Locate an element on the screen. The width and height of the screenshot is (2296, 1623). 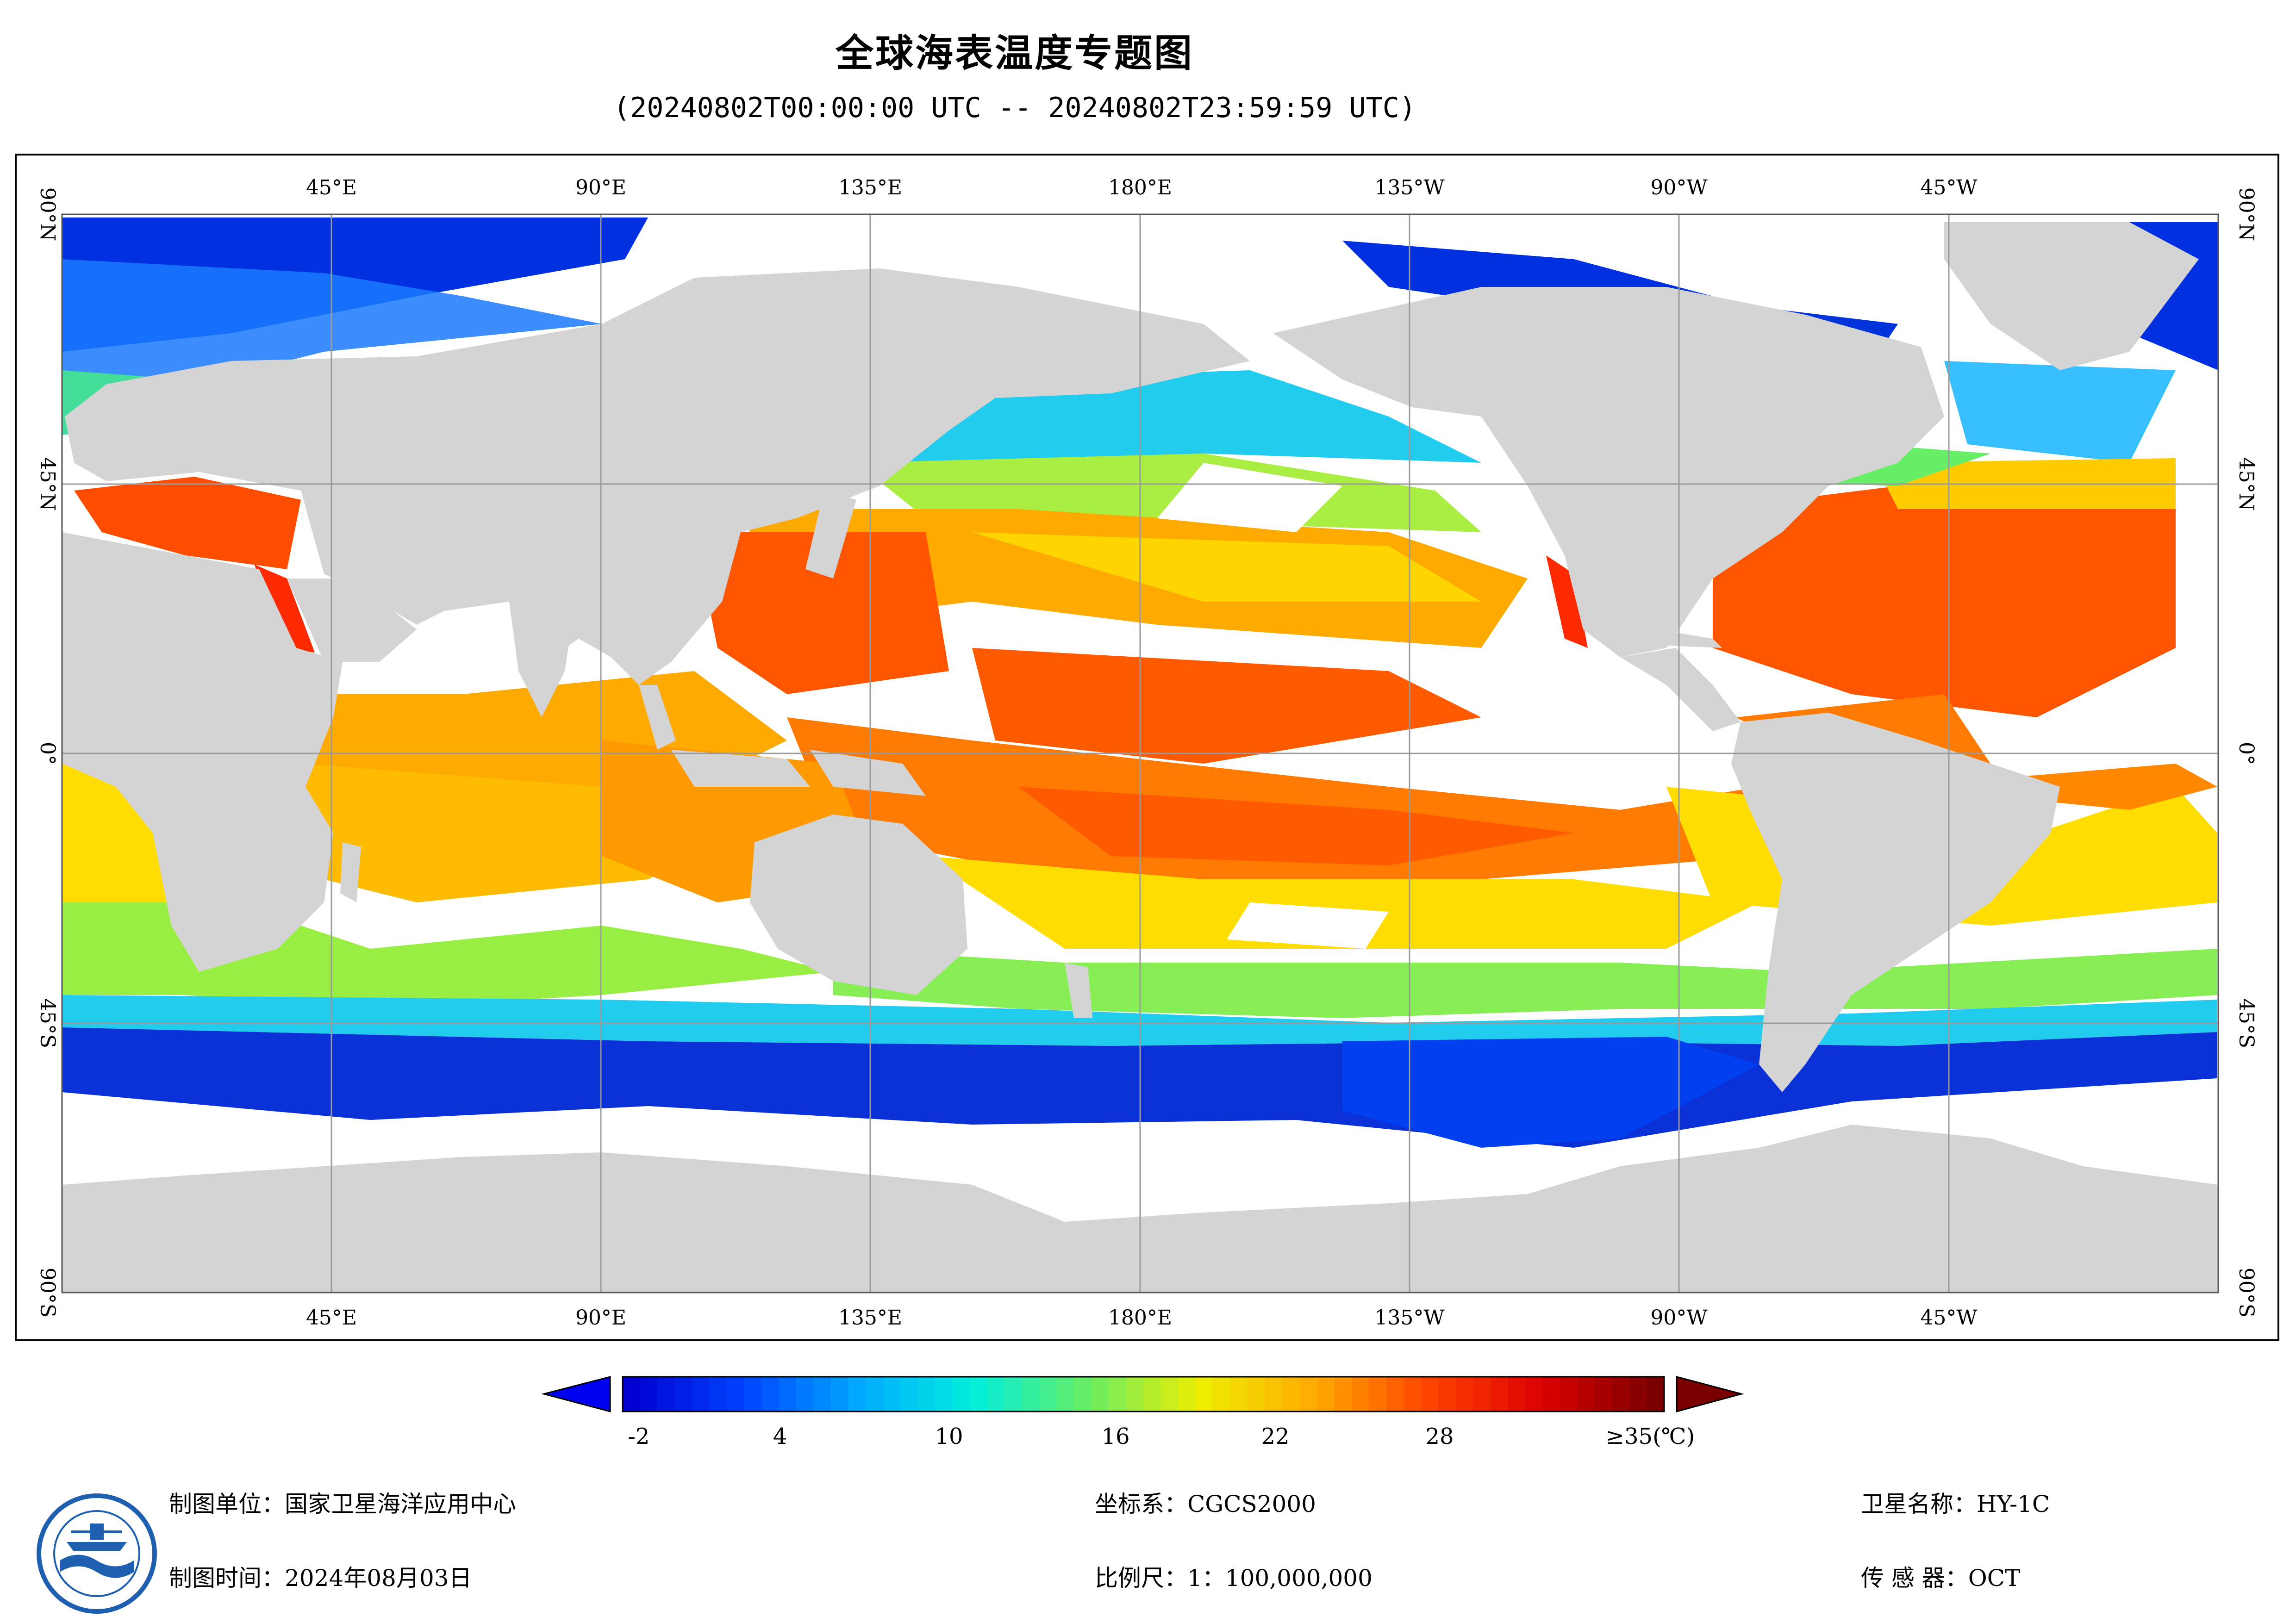
satellite-name: 卫星名称：HY-1C is located at coordinates (1955, 1504).